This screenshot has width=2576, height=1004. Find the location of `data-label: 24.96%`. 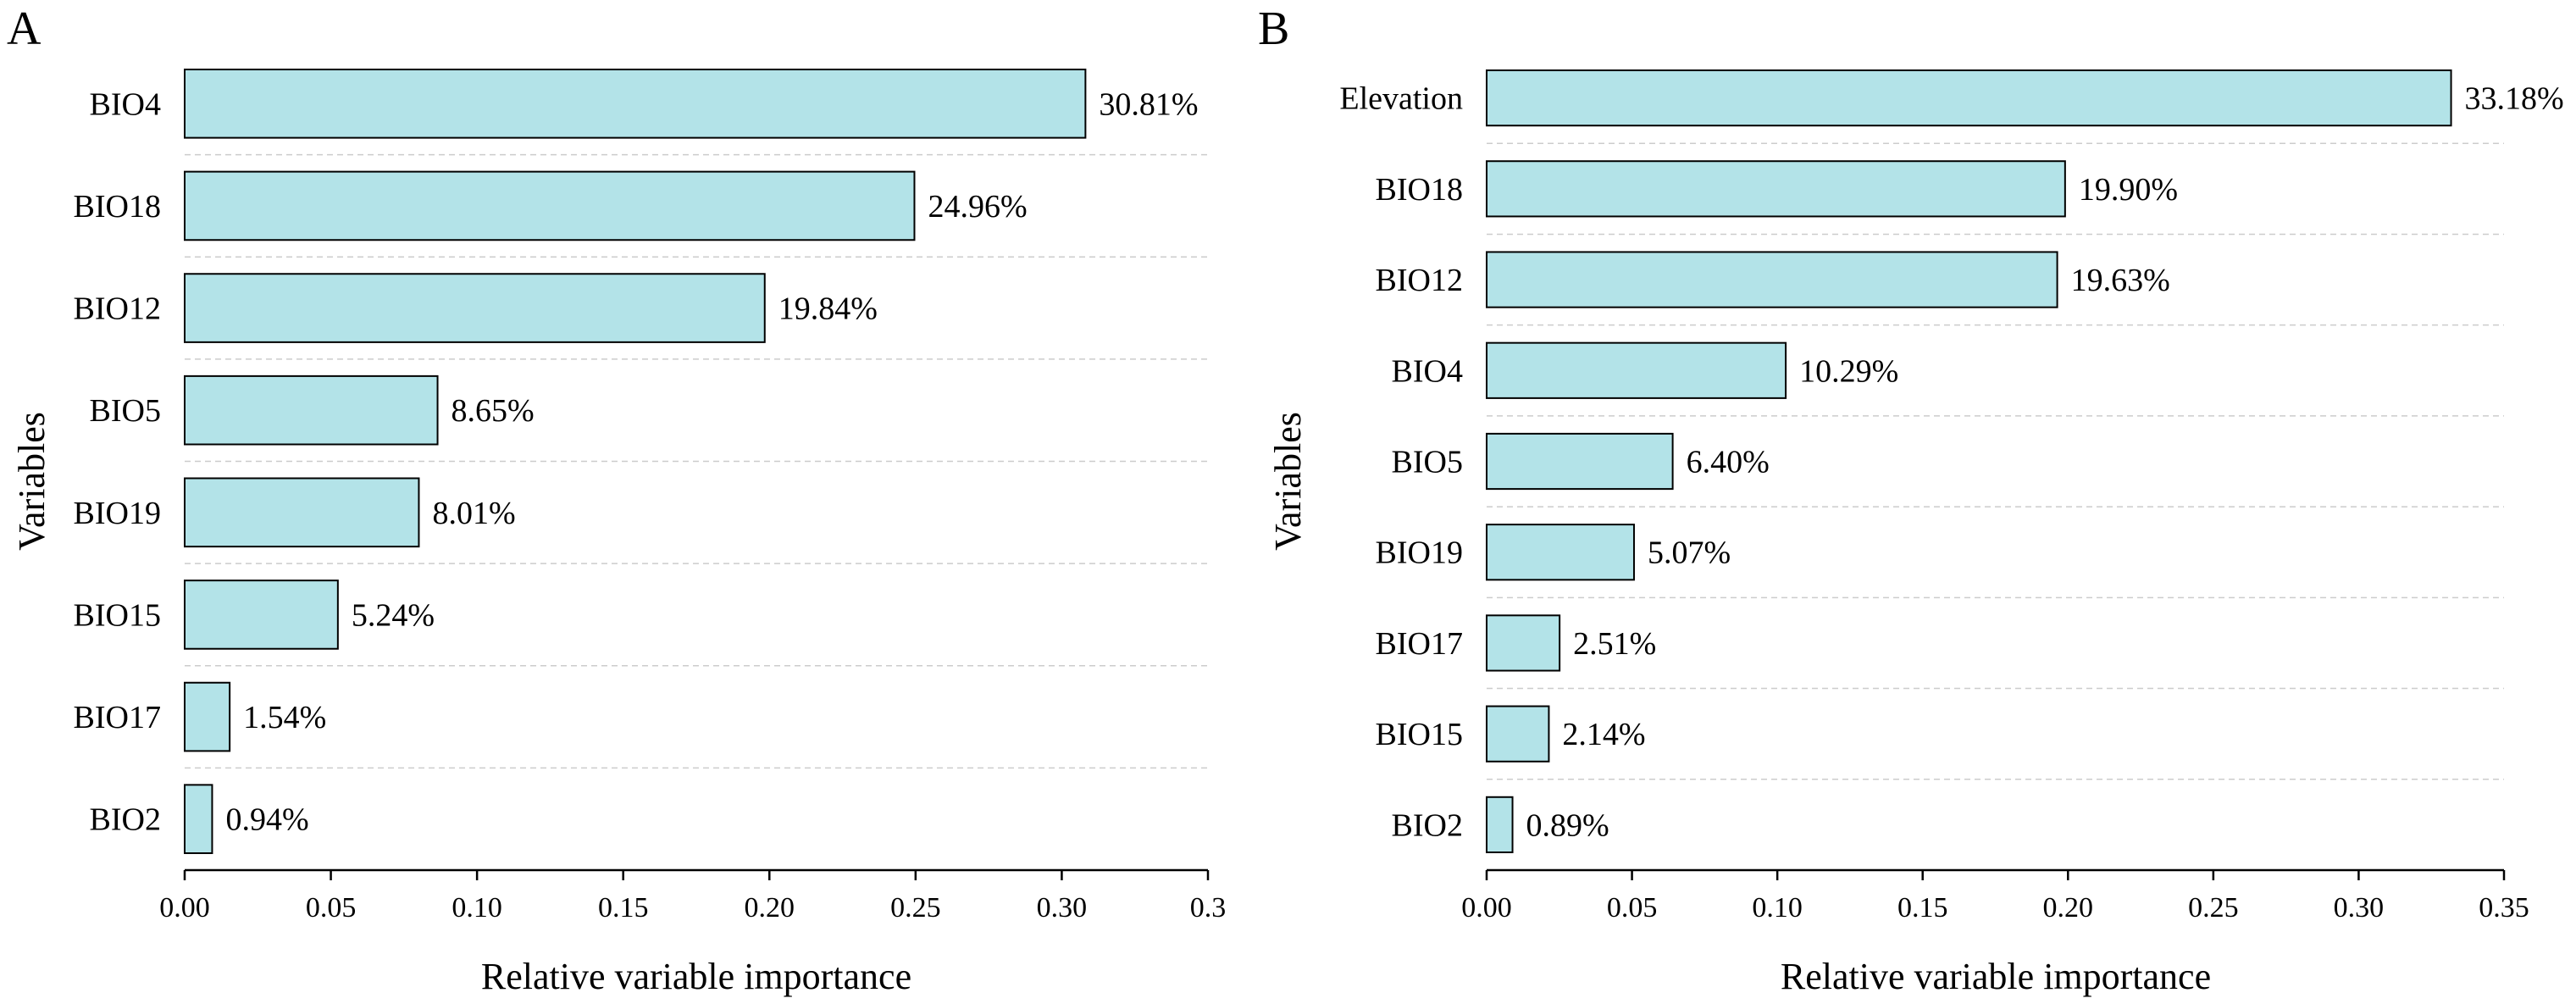

data-label: 24.96% is located at coordinates (977, 207).